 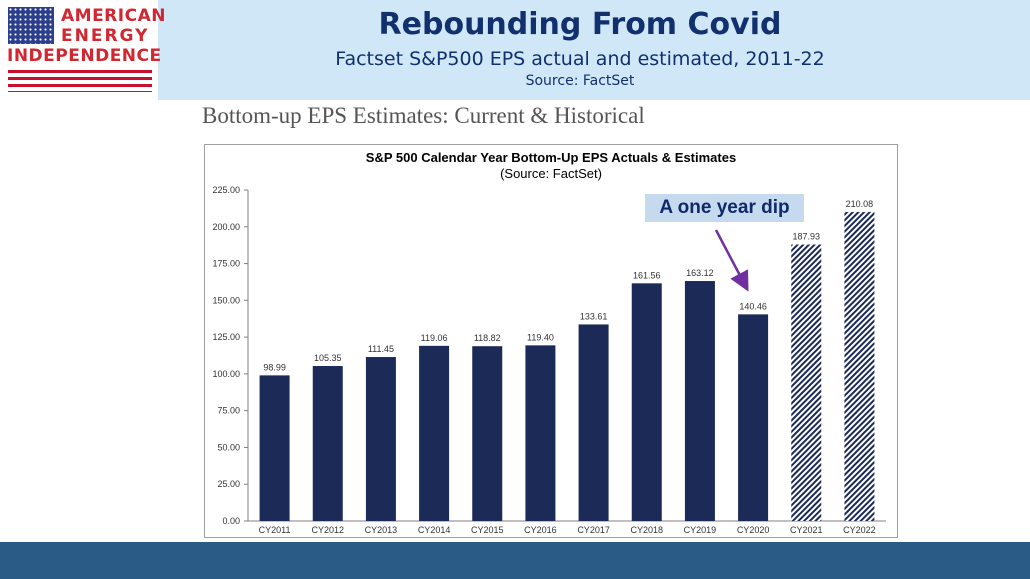 I want to click on bar-cy2021, so click(x=806, y=382).